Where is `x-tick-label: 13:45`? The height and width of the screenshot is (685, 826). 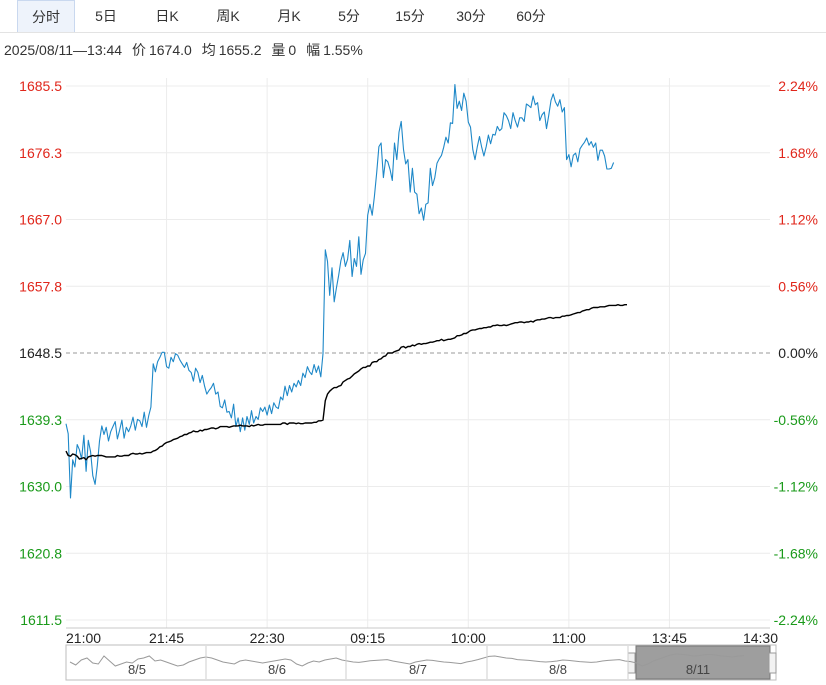 x-tick-label: 13:45 is located at coordinates (669, 638).